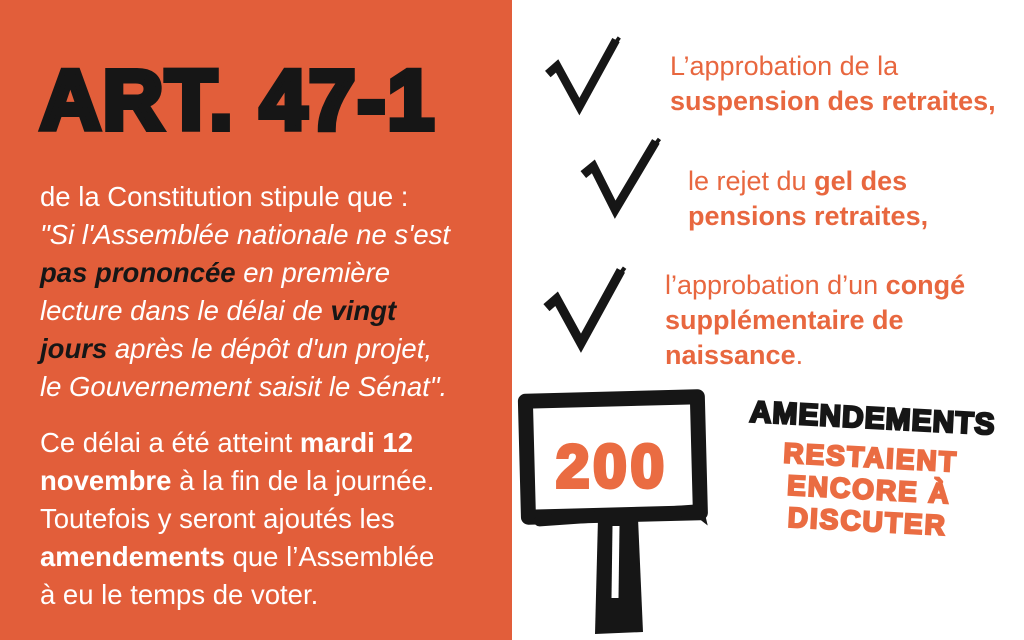  Describe the element at coordinates (784, 320) in the screenshot. I see `item3-line2-bold: supplémentaire de` at that location.